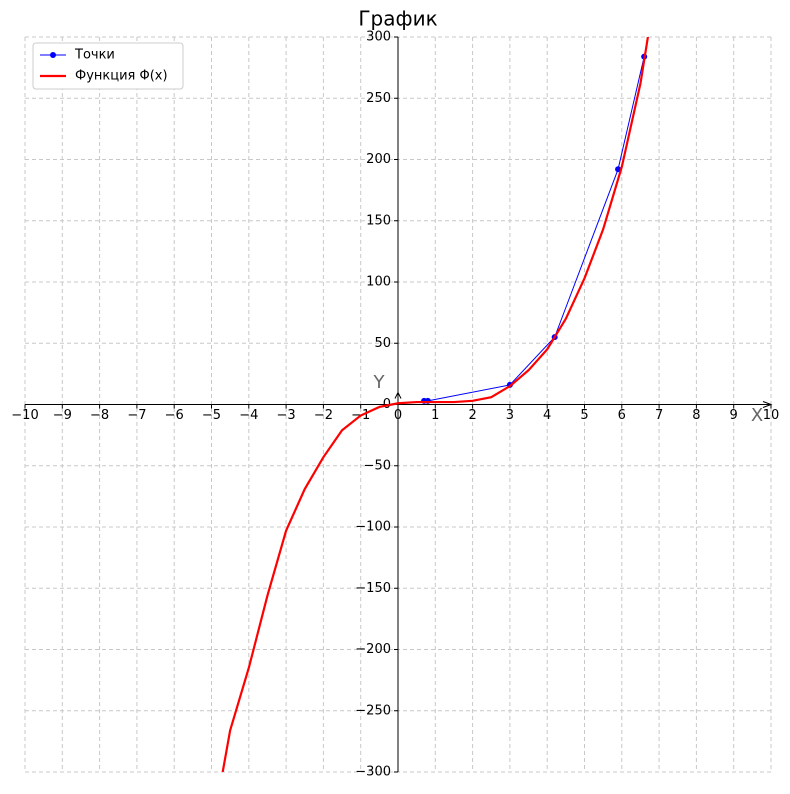 This screenshot has width=790, height=794. What do you see at coordinates (435, 415) in the screenshot?
I see `x-tick-label: 1` at bounding box center [435, 415].